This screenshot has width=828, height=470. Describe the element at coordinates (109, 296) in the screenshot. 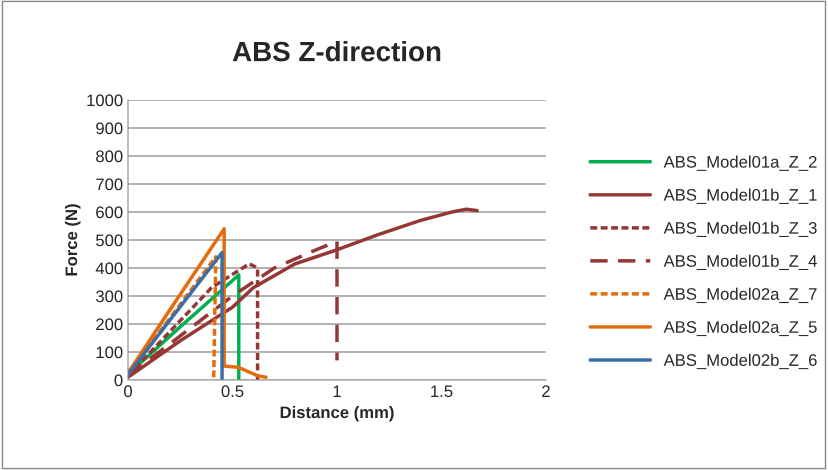

I see `y-tick-label: 300` at that location.